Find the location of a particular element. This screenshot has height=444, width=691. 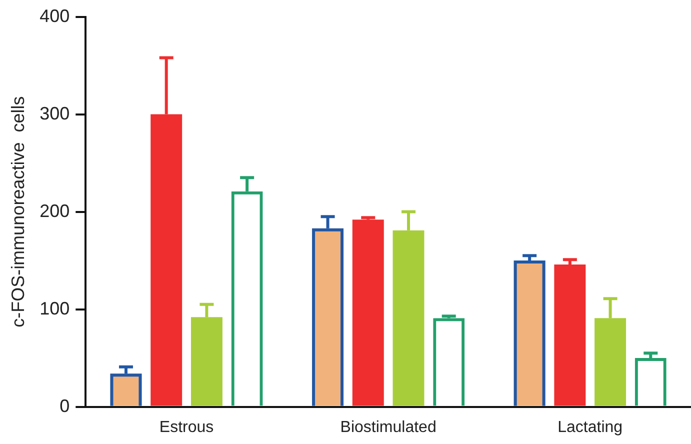

x-tick-label: Biostimulated is located at coordinates (388, 427).